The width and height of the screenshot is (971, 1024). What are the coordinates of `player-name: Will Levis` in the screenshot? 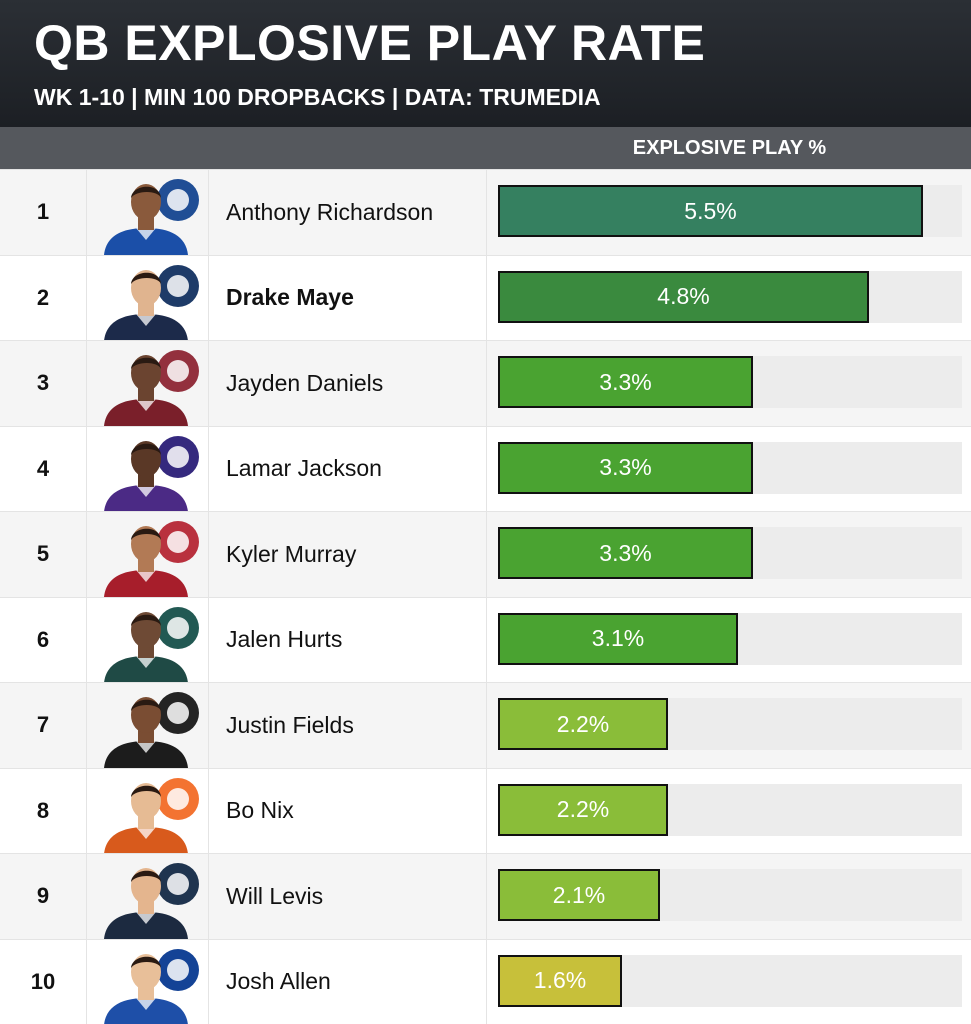 It's located at (347, 896).